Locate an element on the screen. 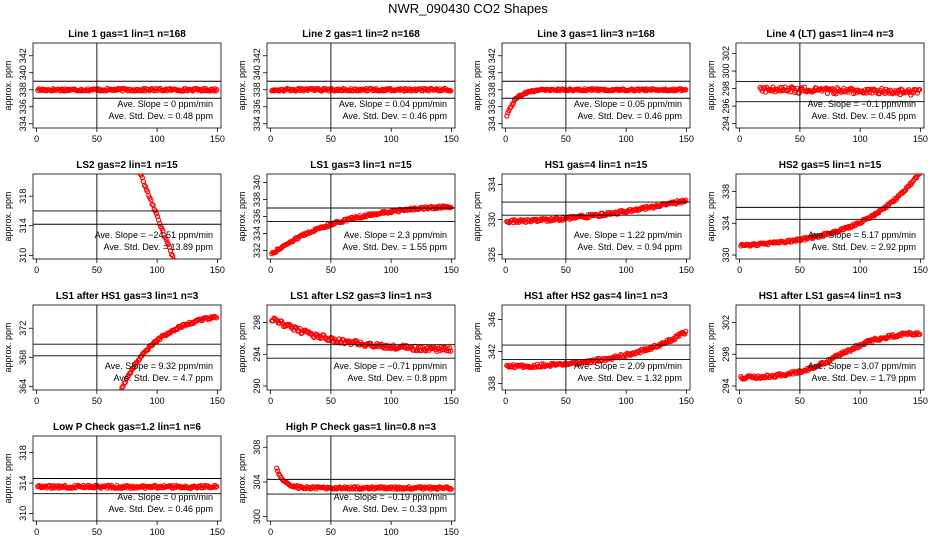 The height and width of the screenshot is (540, 936). std-dev-annotation: Ave. Std. Dev. = 0.33 ppm is located at coordinates (395, 509).